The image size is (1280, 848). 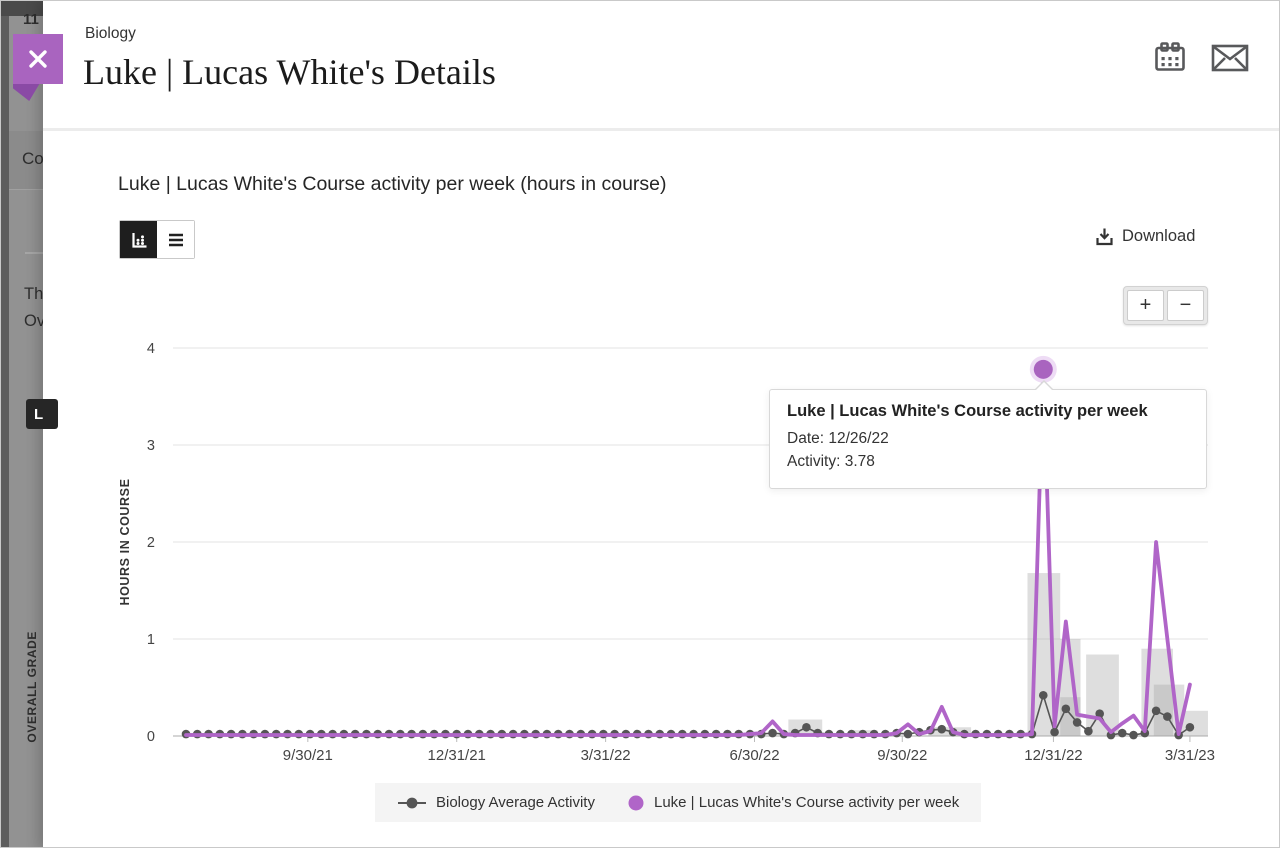 I want to click on background-divider, so click(x=34, y=253).